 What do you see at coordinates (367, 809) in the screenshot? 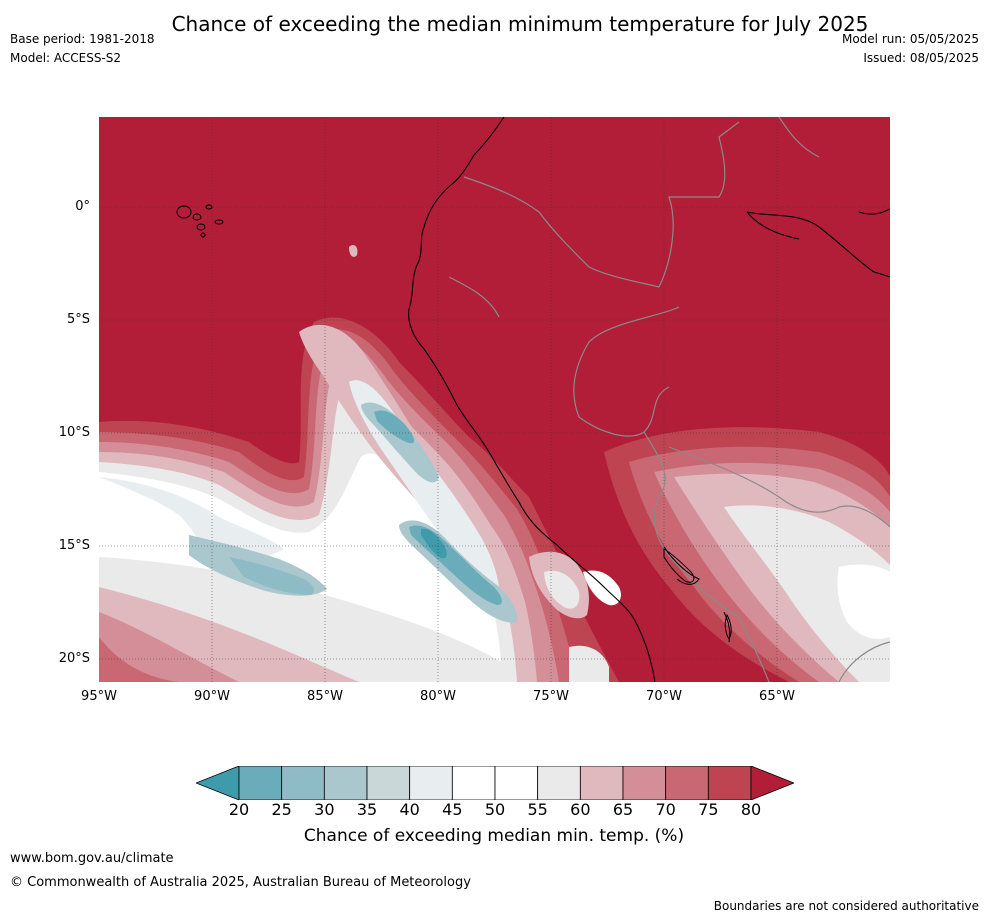
I see `colorbar-tick-label: 35` at bounding box center [367, 809].